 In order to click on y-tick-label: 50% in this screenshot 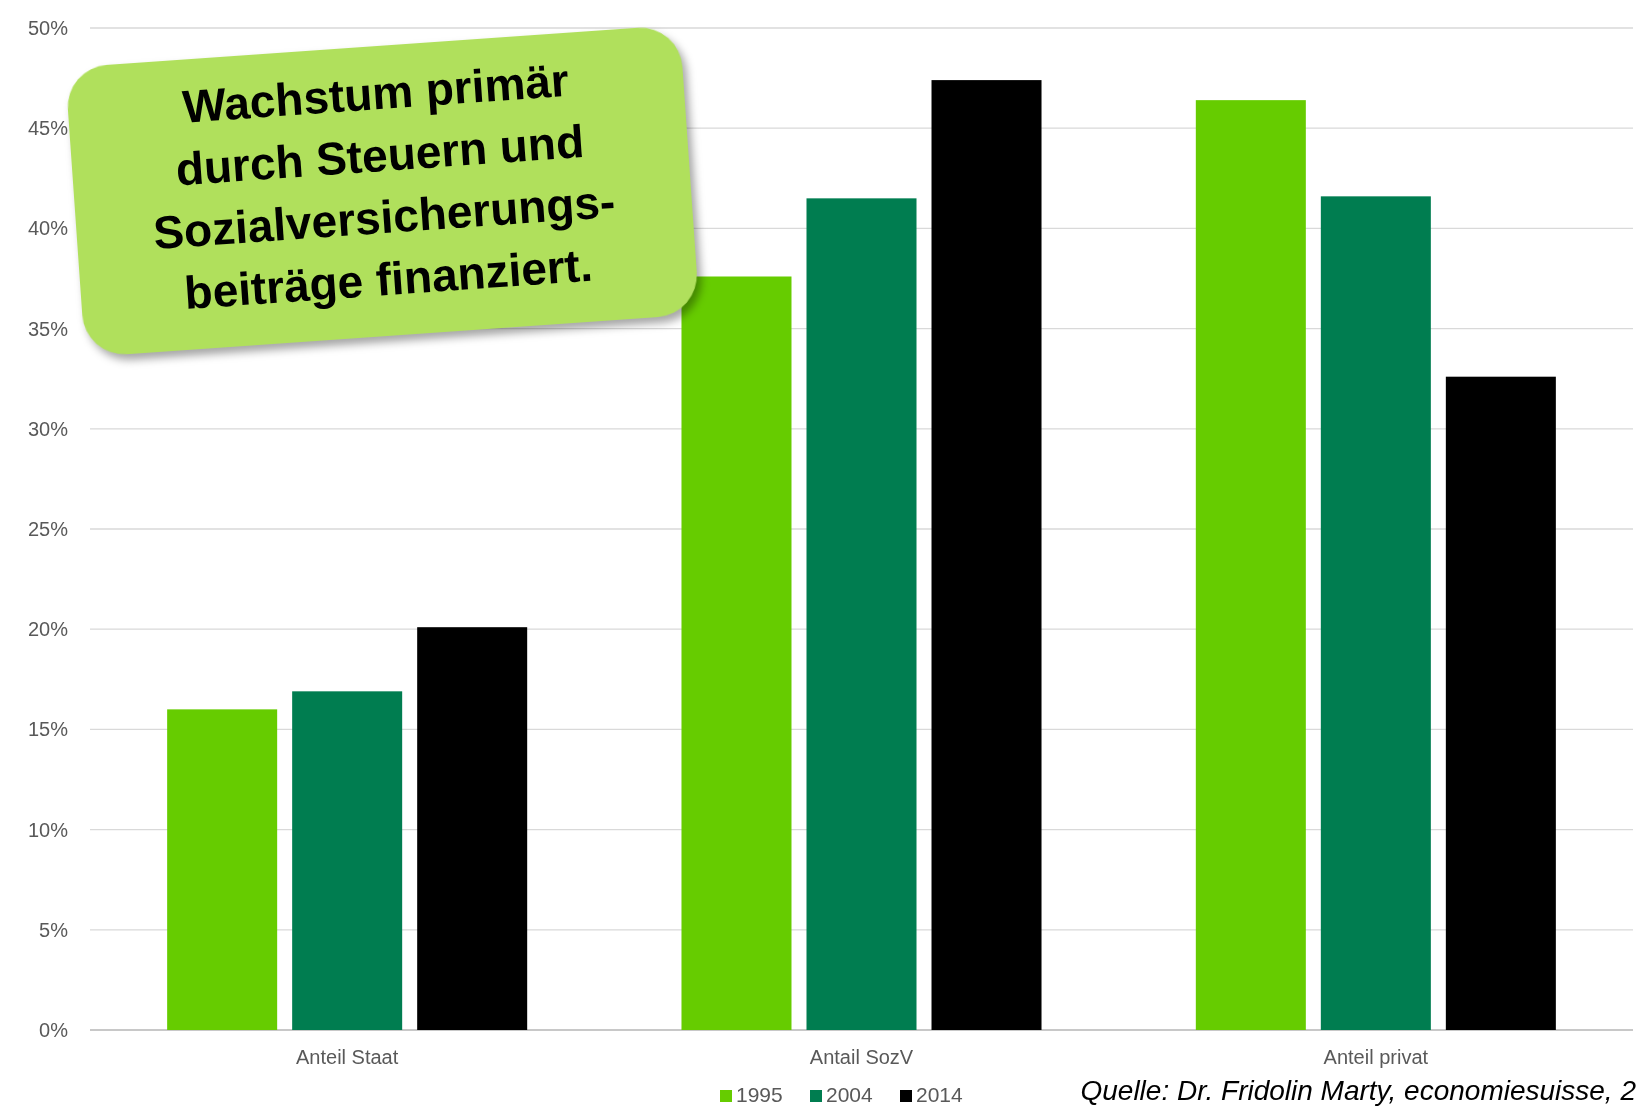, I will do `click(48, 28)`.